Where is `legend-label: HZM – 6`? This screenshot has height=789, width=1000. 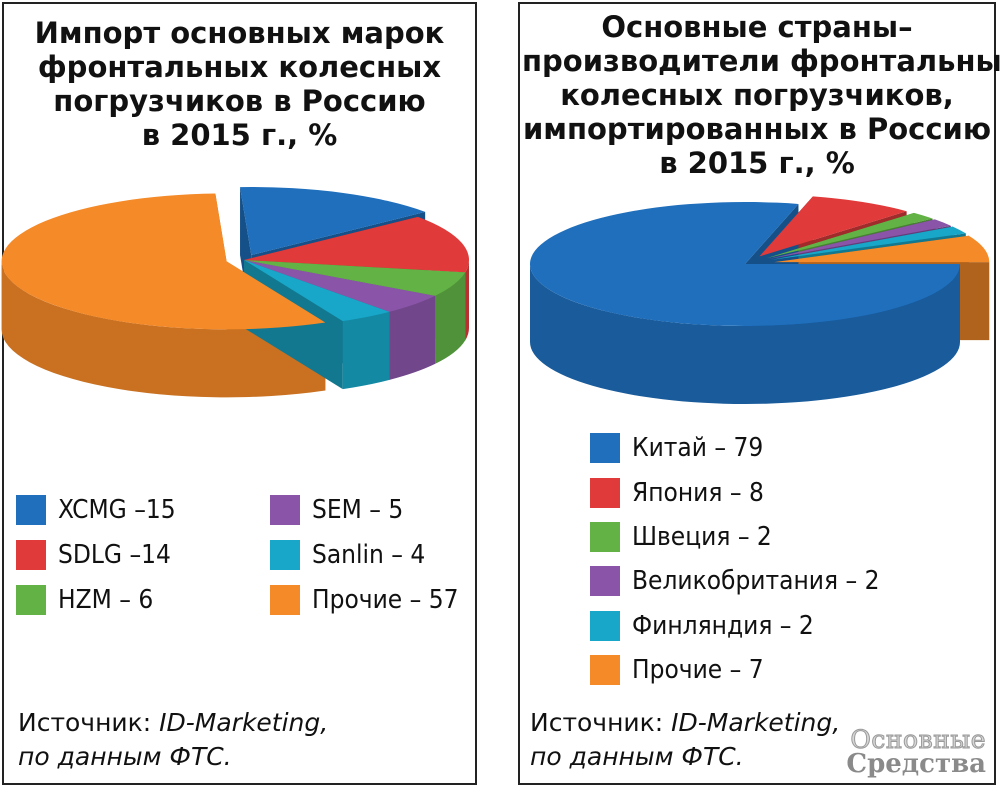
legend-label: HZM – 6 is located at coordinates (106, 600).